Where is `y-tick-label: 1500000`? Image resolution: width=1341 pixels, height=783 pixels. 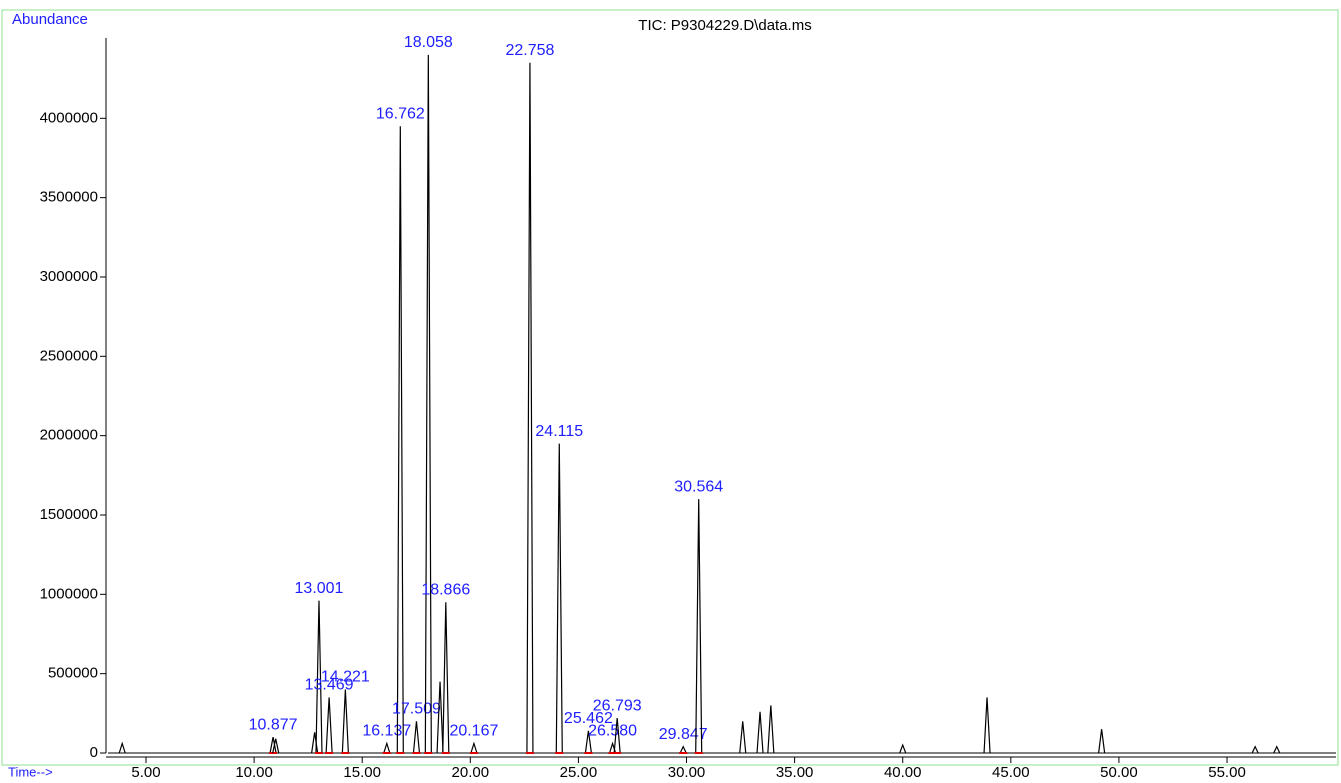
y-tick-label: 1500000 is located at coordinates (69, 514).